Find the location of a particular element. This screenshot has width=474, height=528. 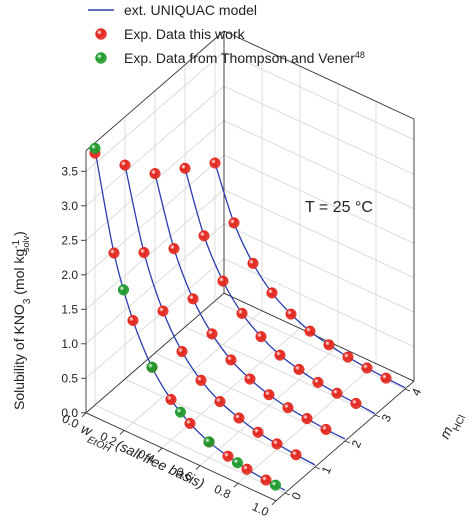

z-axis-title-part: 3 is located at coordinates (27, 301).